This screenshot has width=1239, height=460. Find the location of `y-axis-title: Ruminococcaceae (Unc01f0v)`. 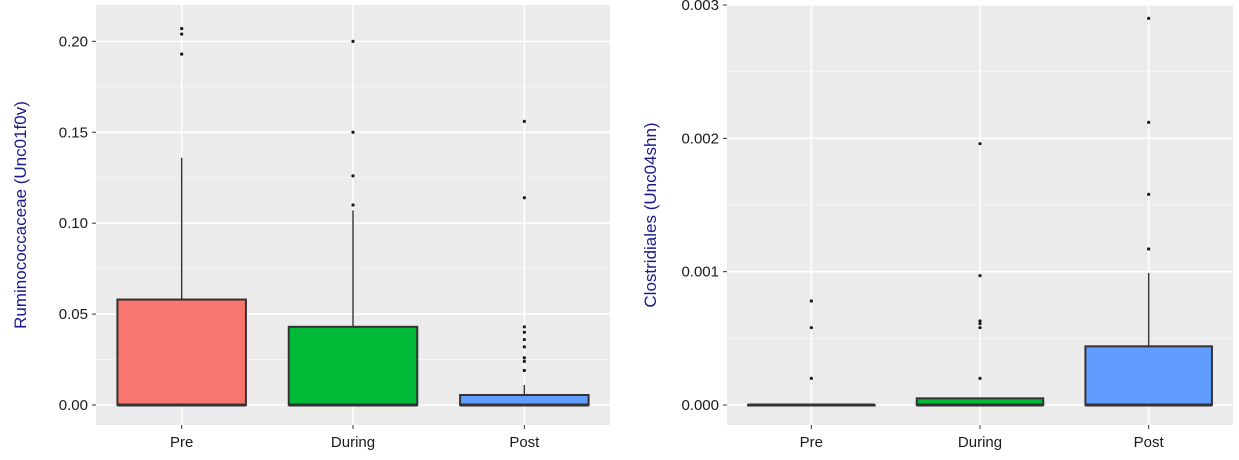

y-axis-title: Ruminococcaceae (Unc01f0v) is located at coordinates (20, 215).